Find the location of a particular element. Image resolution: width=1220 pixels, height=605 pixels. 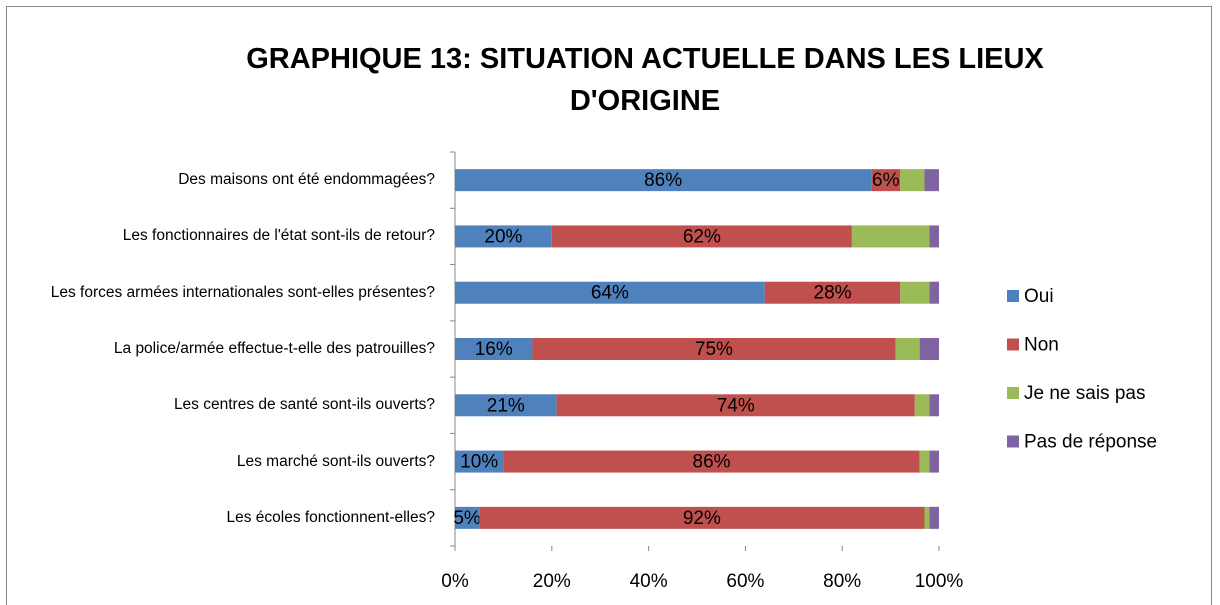

data-label: 16% is located at coordinates (494, 349).